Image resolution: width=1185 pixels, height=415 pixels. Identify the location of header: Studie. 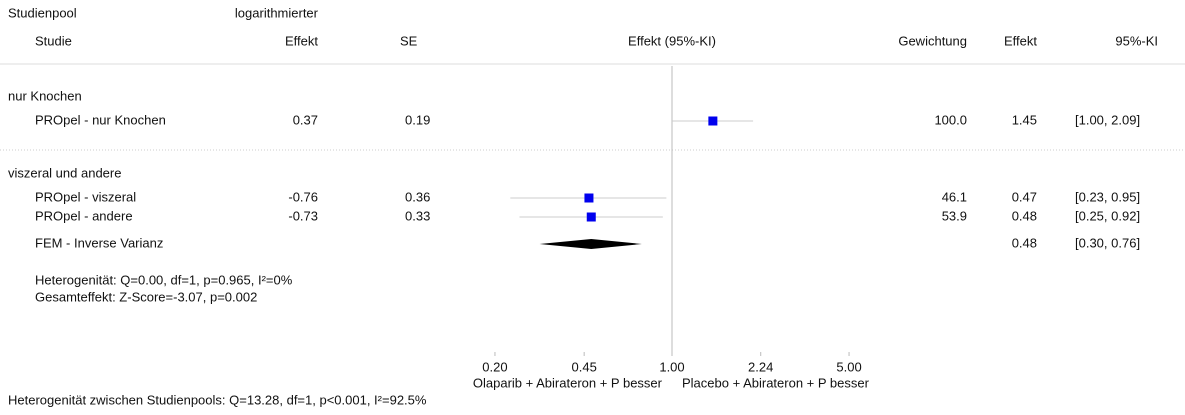
(53, 40).